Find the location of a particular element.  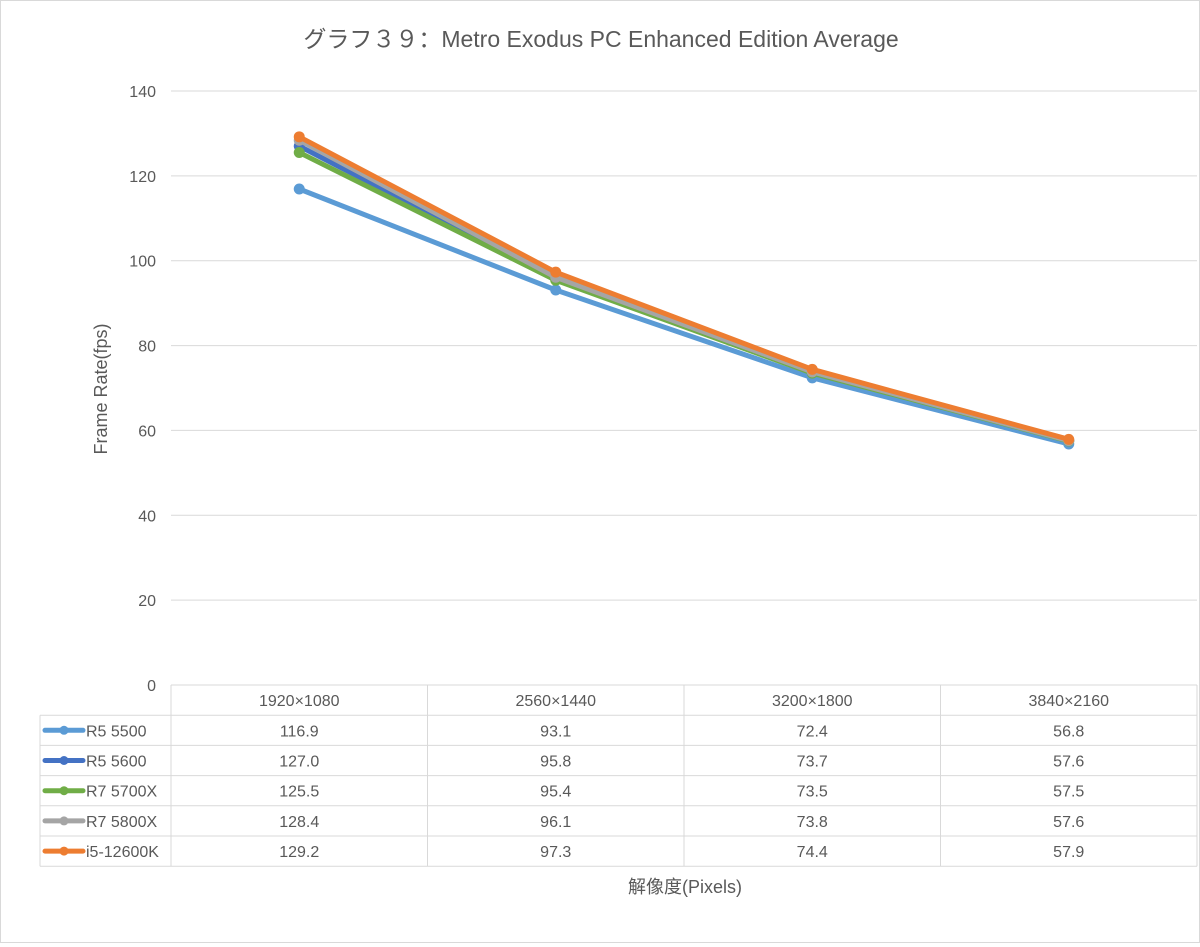

legend-series-name: i5-12600K is located at coordinates (122, 852).